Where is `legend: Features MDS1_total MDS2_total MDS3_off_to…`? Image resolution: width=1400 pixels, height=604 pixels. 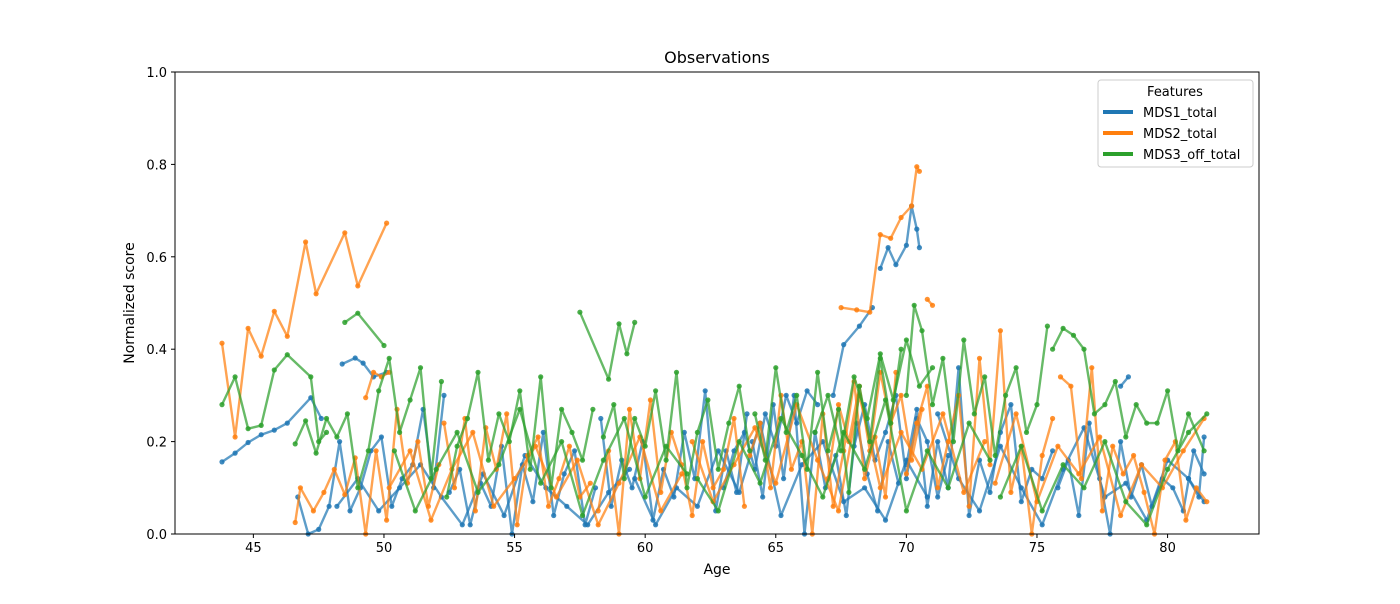 legend: Features MDS1_total MDS2_total MDS3_off_to… is located at coordinates (1175, 123).